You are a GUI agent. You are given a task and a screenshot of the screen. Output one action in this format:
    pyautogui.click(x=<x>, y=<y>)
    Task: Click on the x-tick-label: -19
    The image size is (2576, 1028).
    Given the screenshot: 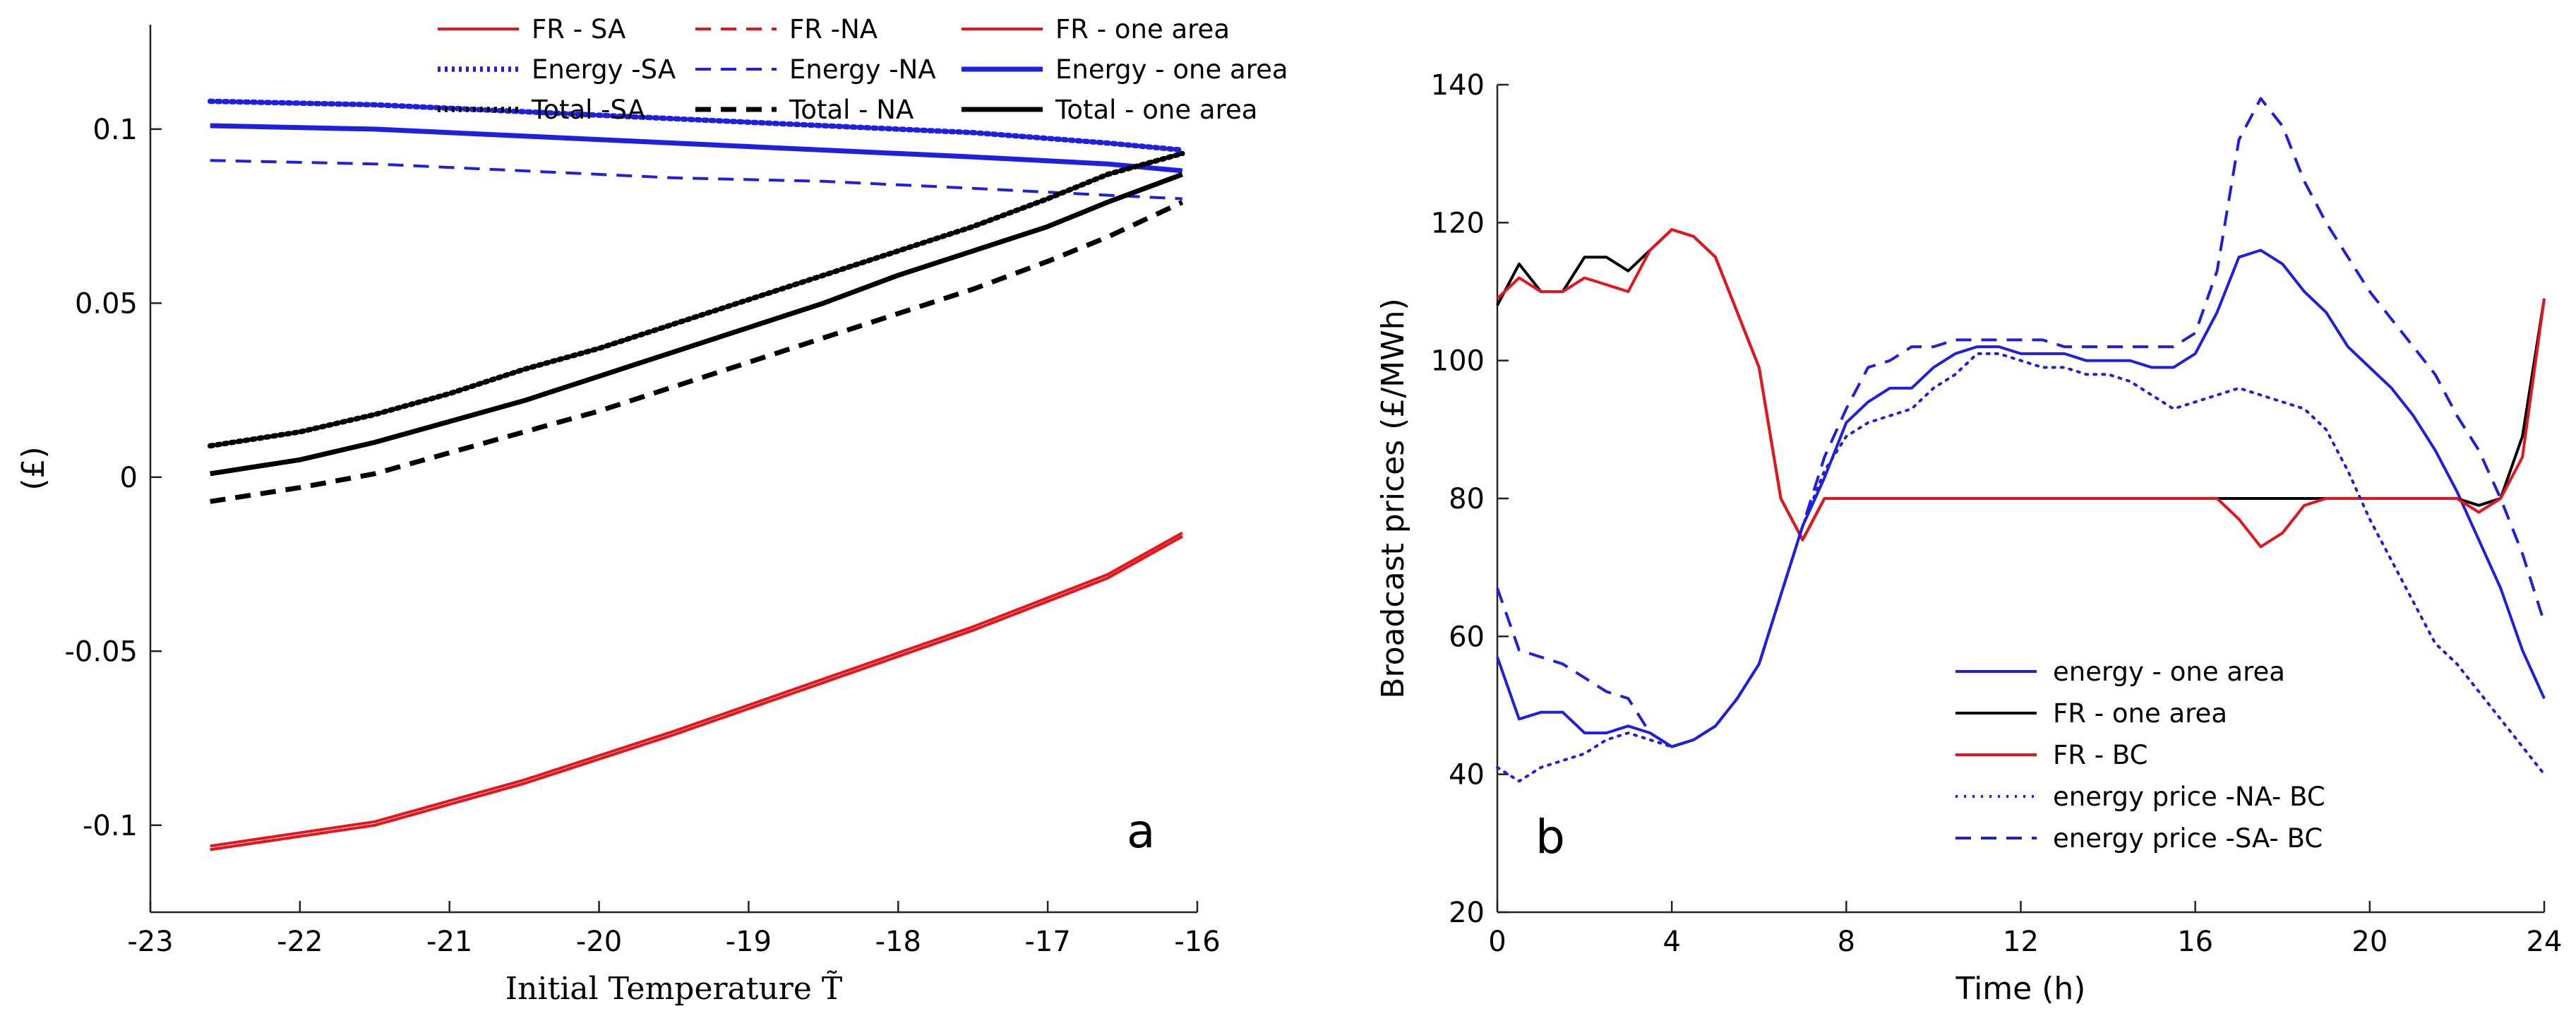 What is the action you would take?
    pyautogui.click(x=749, y=942)
    